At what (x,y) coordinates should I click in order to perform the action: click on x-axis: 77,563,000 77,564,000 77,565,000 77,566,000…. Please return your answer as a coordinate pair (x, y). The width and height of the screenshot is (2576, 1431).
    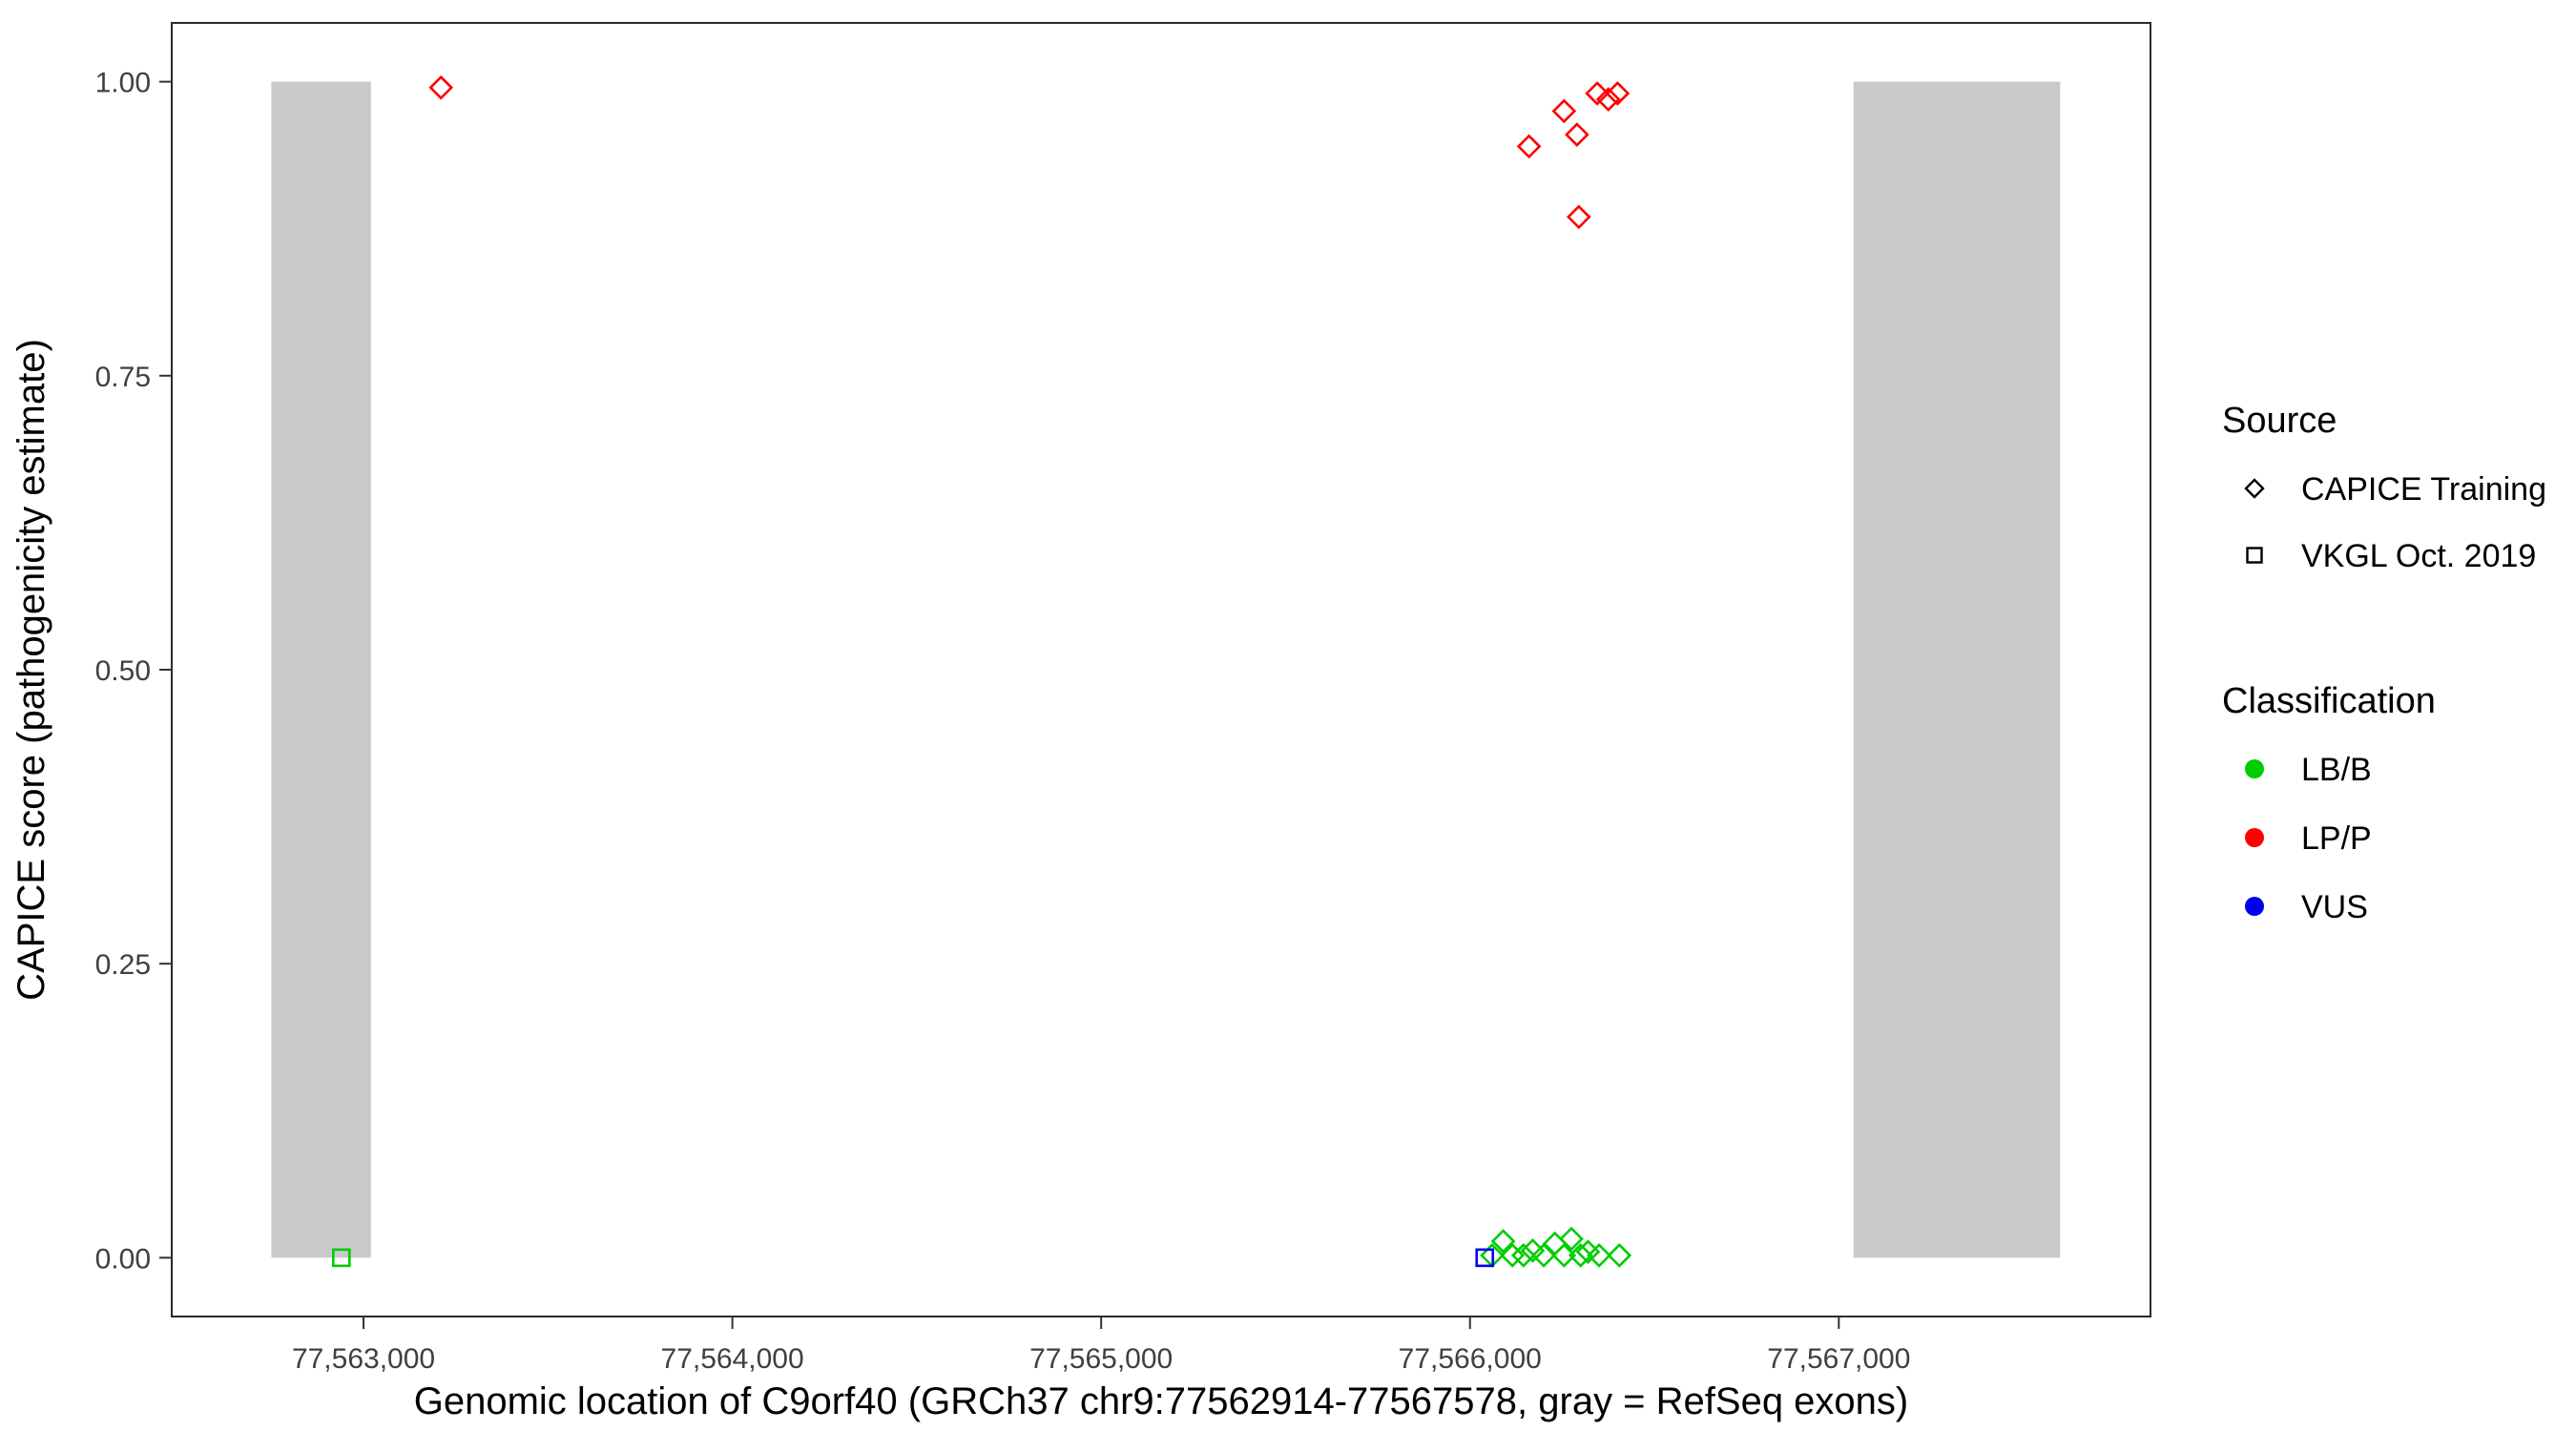
    Looking at the image, I should click on (1101, 1346).